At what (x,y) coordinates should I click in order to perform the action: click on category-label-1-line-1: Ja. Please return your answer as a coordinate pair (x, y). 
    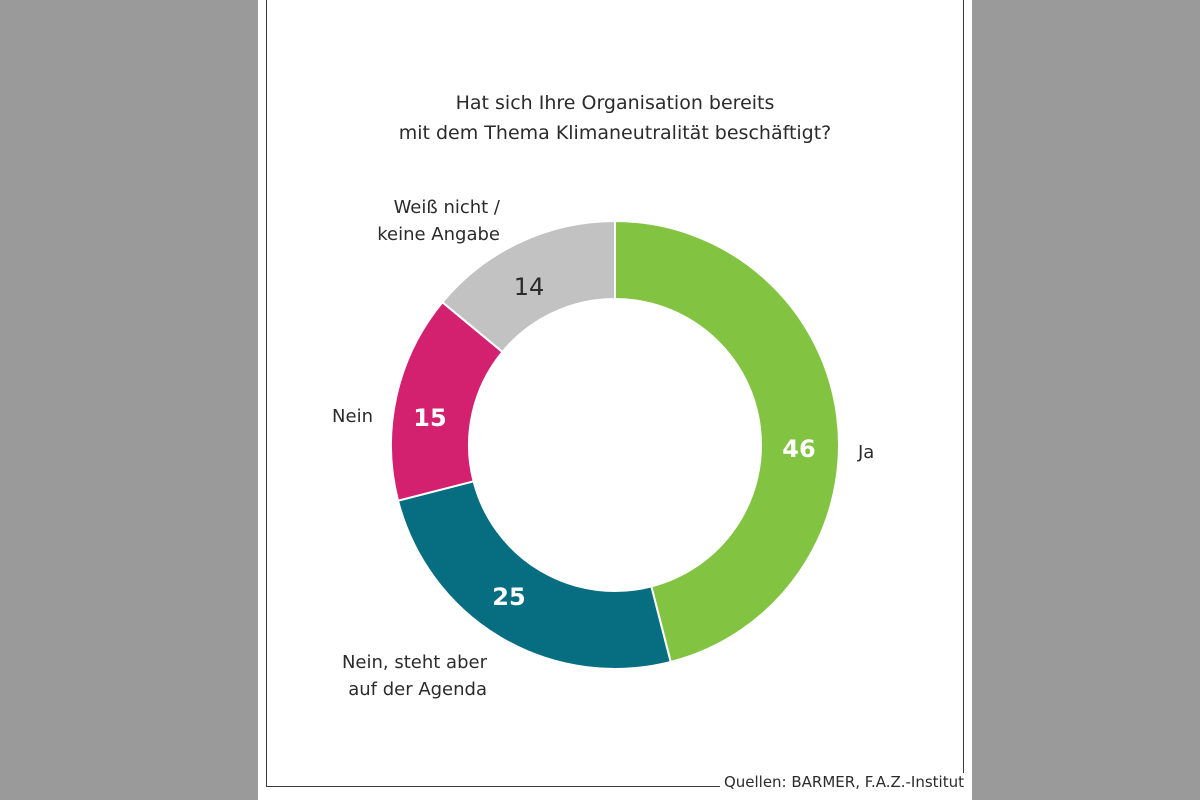
    Looking at the image, I should click on (865, 452).